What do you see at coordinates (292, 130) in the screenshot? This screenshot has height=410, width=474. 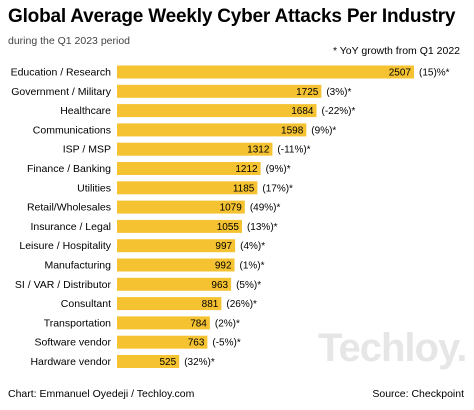 I see `value-label-communications: 1598` at bounding box center [292, 130].